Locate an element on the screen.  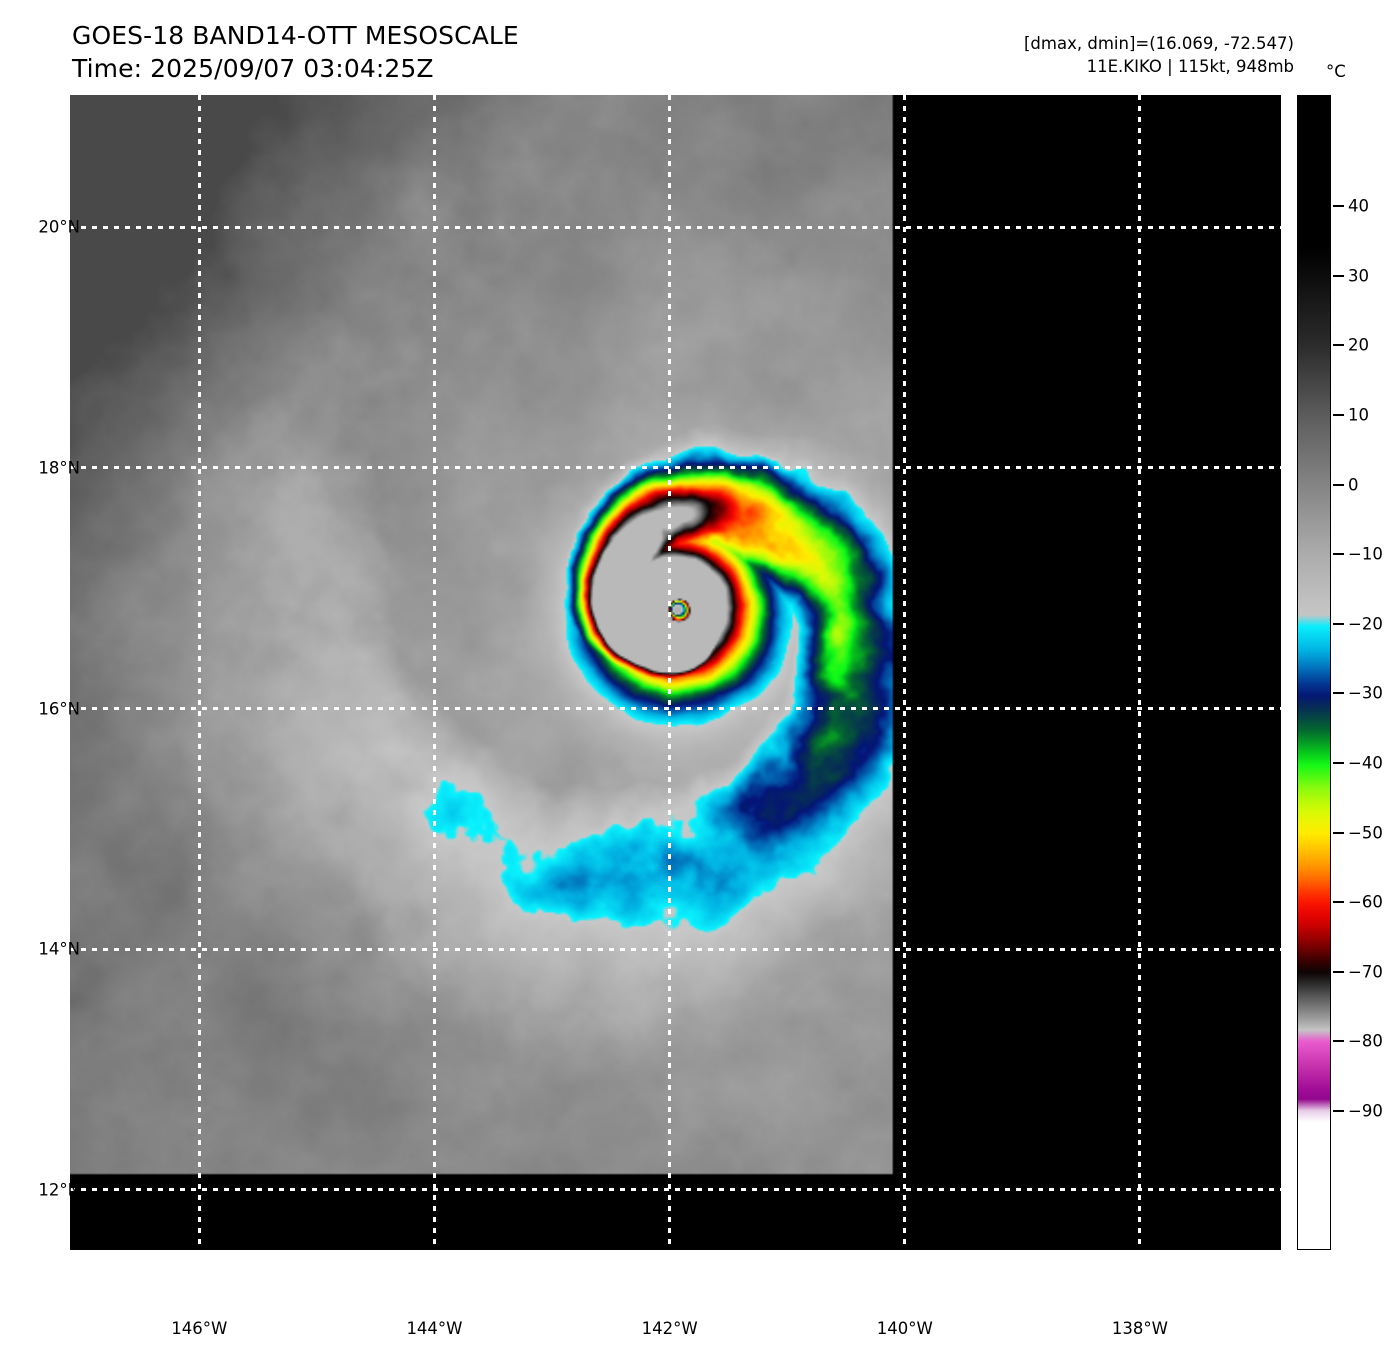
colorbar-tick-label: −40 is located at coordinates (1365, 763).